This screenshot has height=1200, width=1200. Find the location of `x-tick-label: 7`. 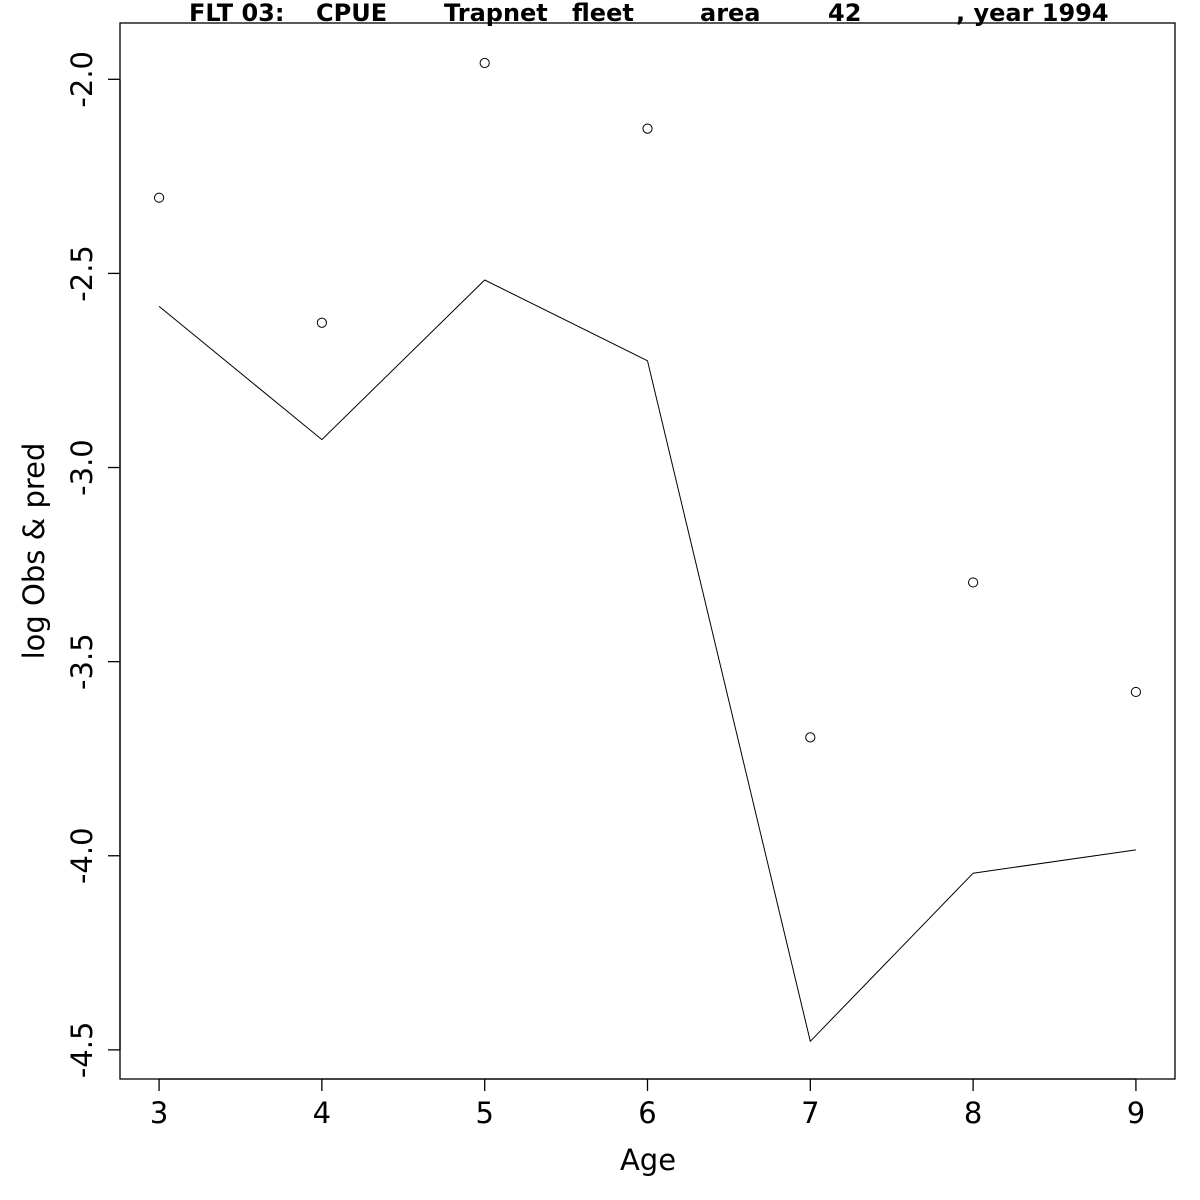

x-tick-label: 7 is located at coordinates (810, 1113).